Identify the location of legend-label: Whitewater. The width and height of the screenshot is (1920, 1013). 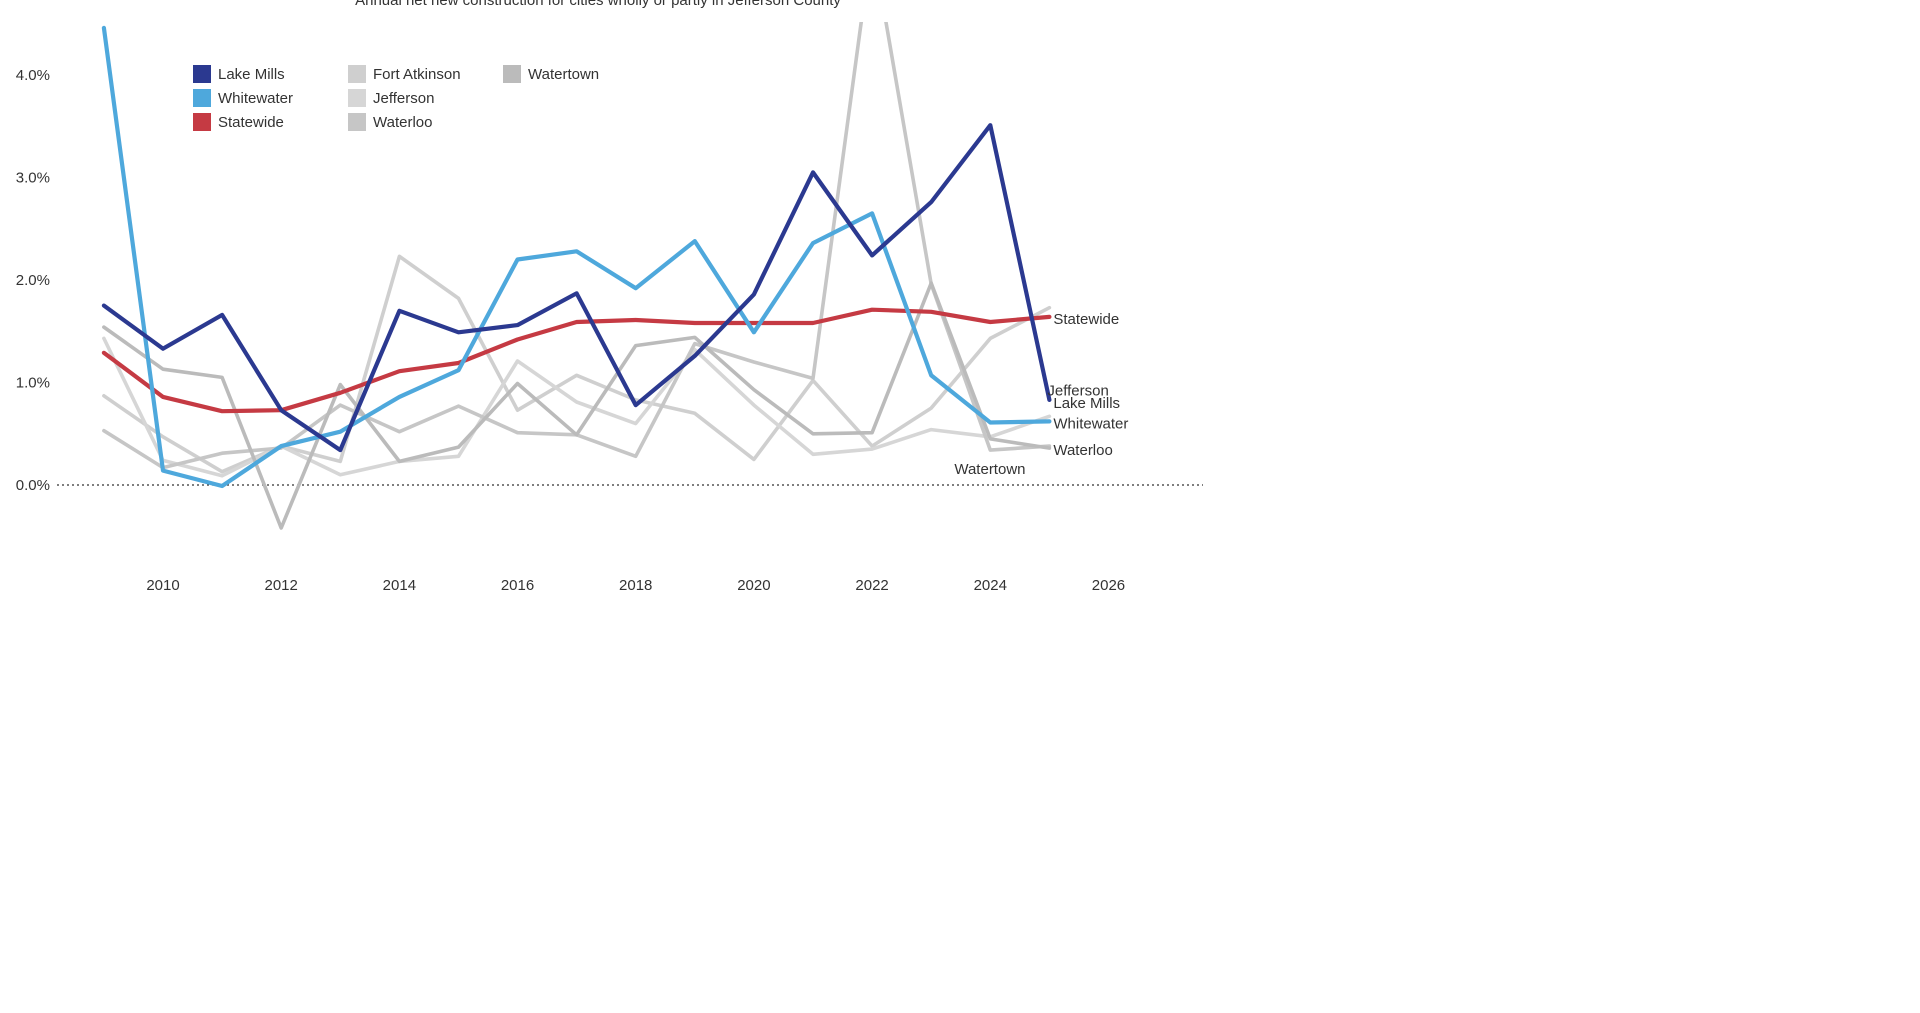
(255, 98).